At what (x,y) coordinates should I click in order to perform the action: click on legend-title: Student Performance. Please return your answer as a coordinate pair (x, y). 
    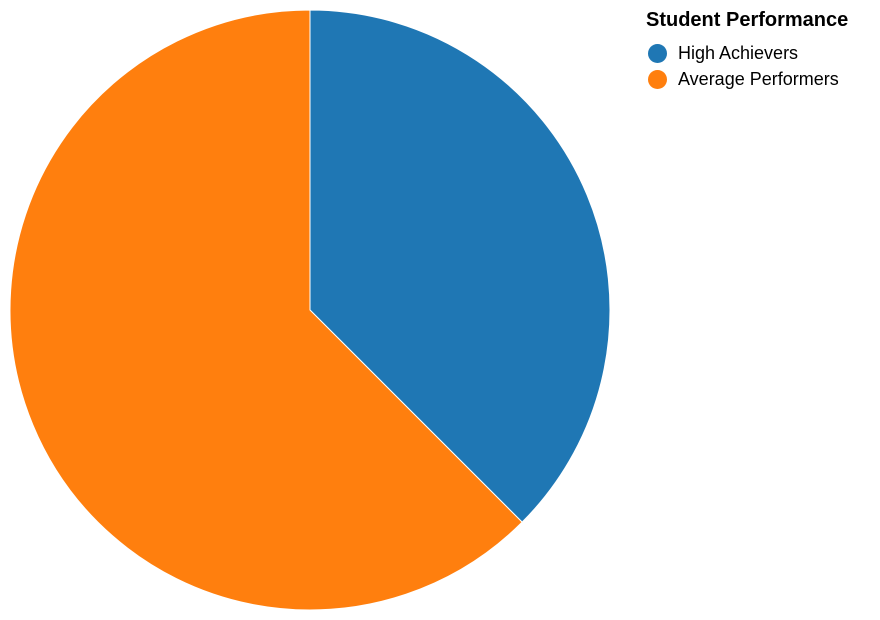
    Looking at the image, I should click on (747, 20).